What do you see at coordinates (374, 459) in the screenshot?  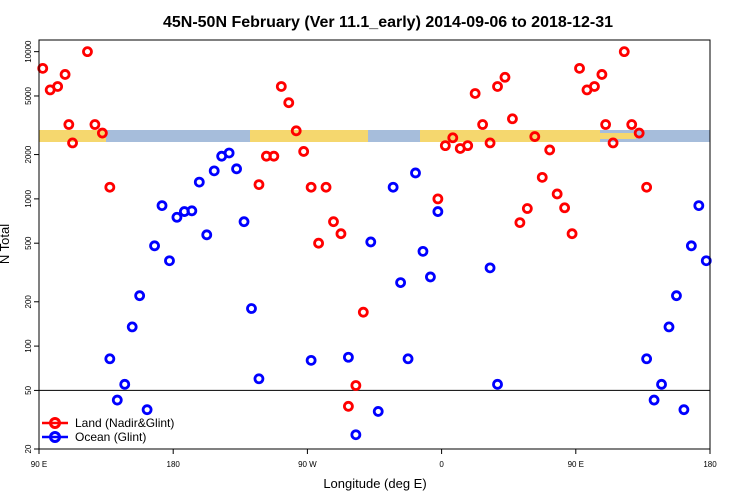 I see `x-axis: 90 E 180 90 W 0 90 E 180` at bounding box center [374, 459].